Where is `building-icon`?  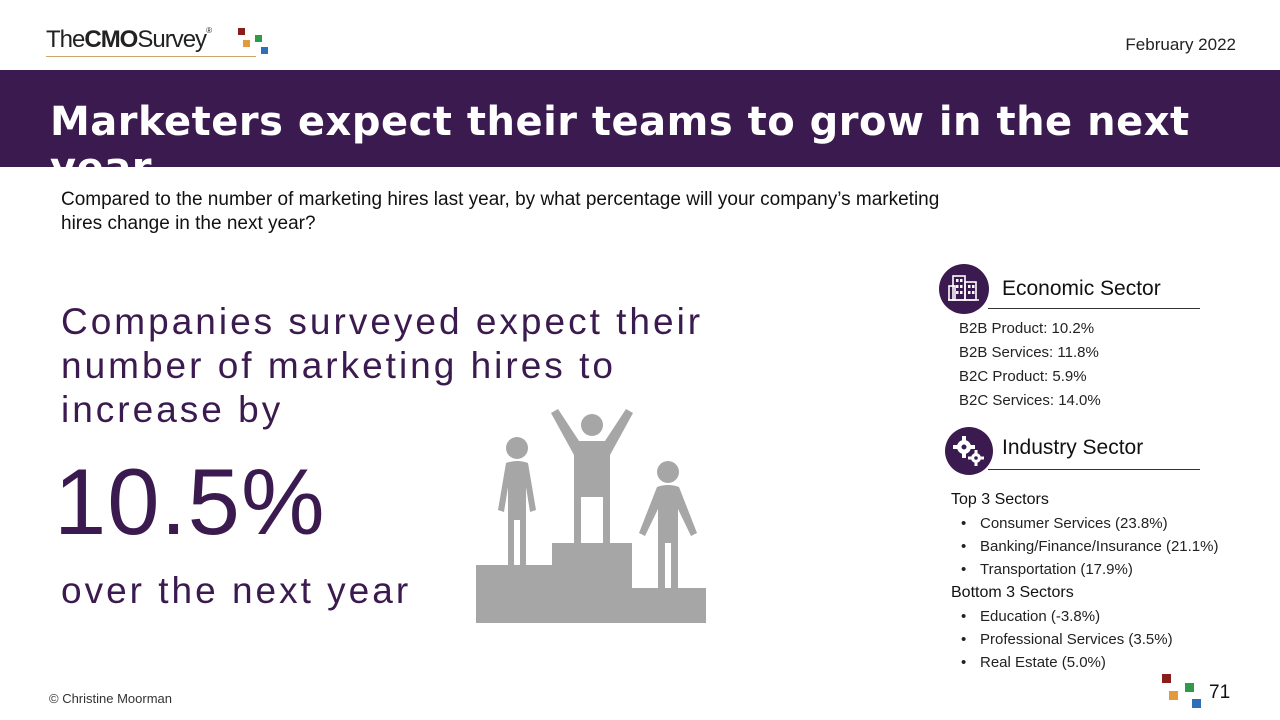
building-icon is located at coordinates (964, 289).